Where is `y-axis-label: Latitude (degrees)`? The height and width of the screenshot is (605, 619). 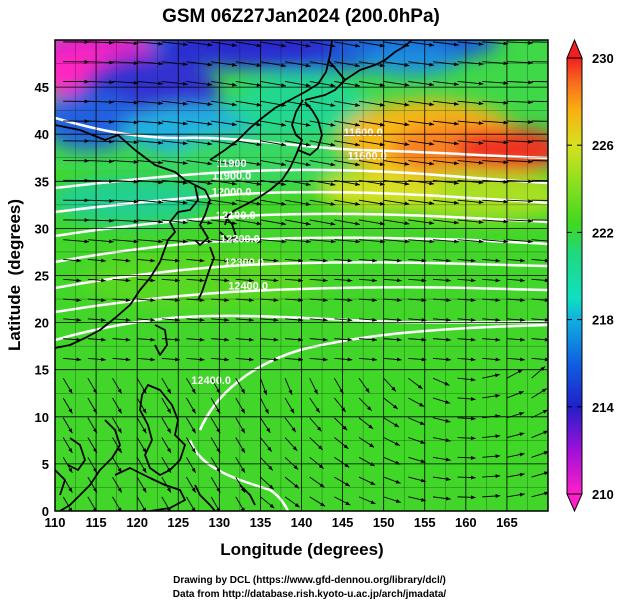 y-axis-label: Latitude (degrees) is located at coordinates (14, 275).